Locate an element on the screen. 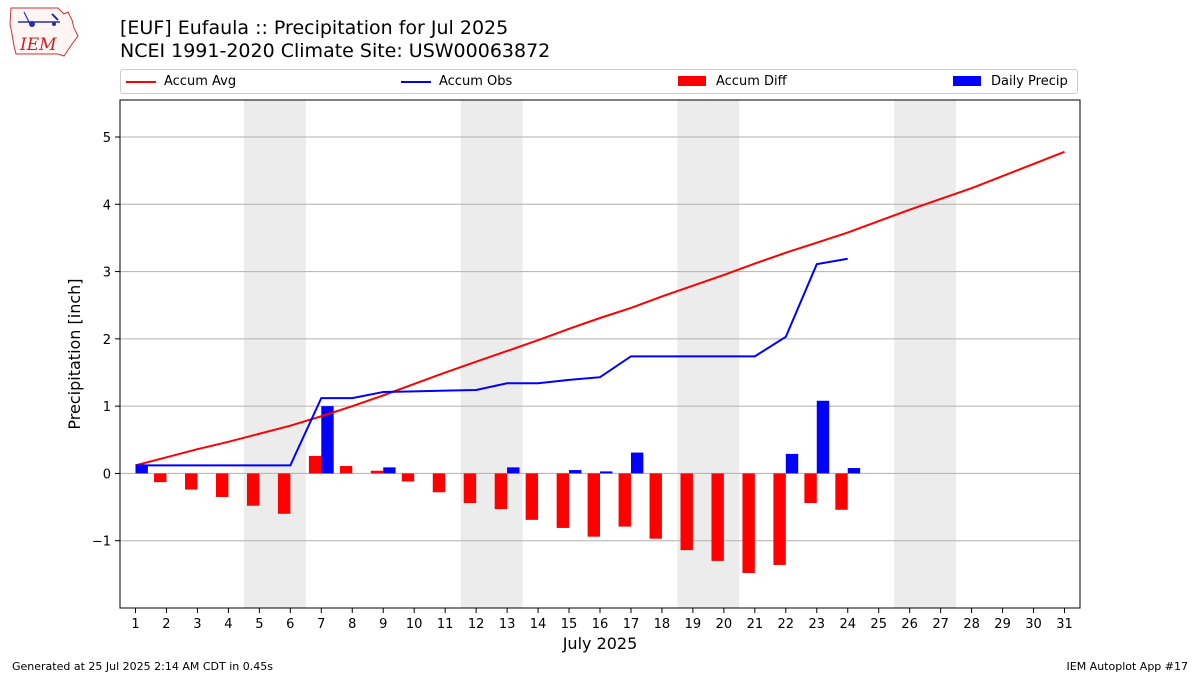  x-axis-label: July 2025 is located at coordinates (600, 643).